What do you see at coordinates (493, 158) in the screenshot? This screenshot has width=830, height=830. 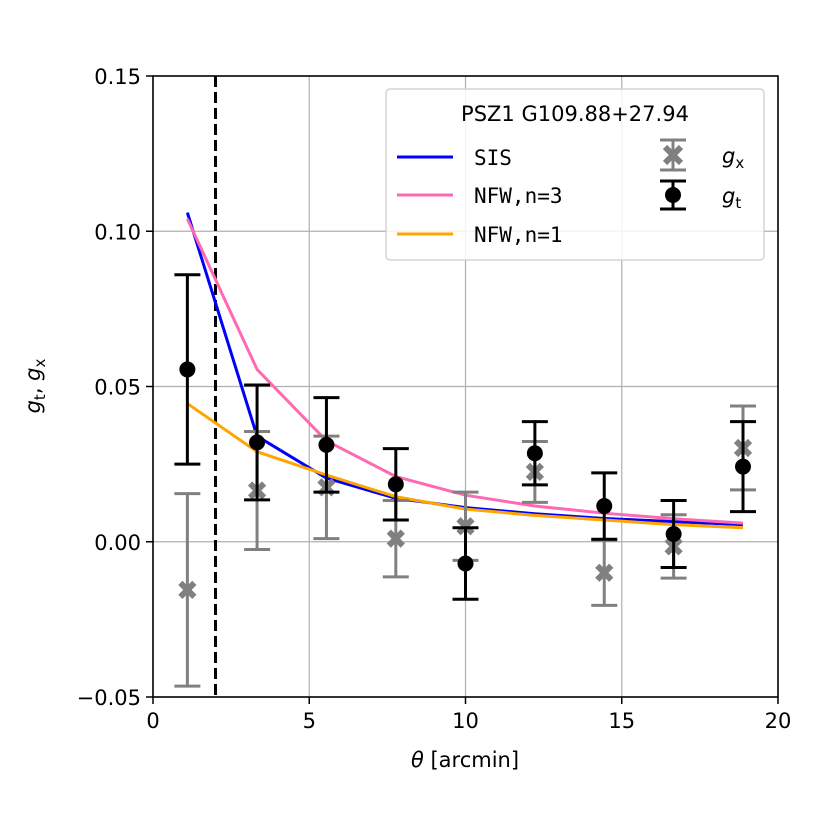 I see `legend-label-sis: SIS` at bounding box center [493, 158].